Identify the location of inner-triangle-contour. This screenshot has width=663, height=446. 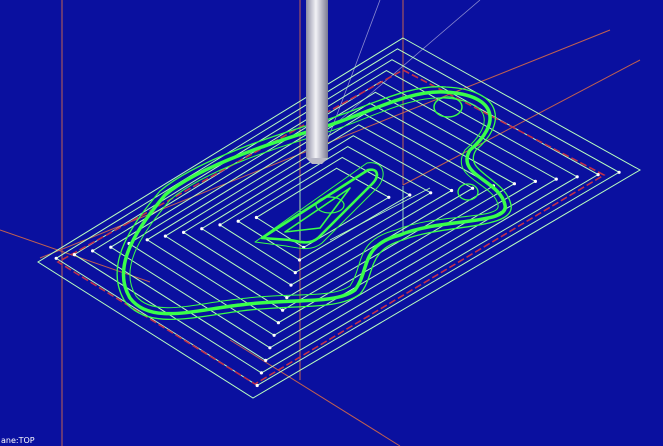
(319, 206).